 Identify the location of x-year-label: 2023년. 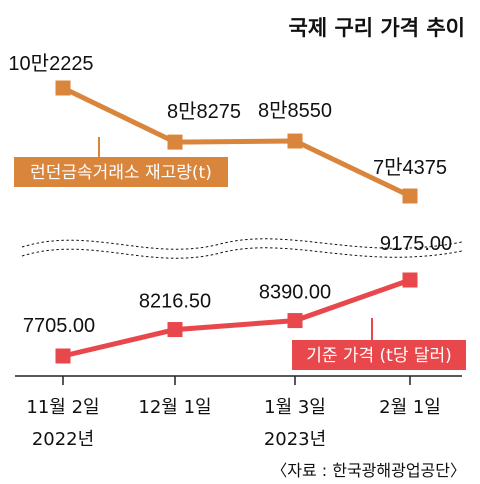
(295, 439).